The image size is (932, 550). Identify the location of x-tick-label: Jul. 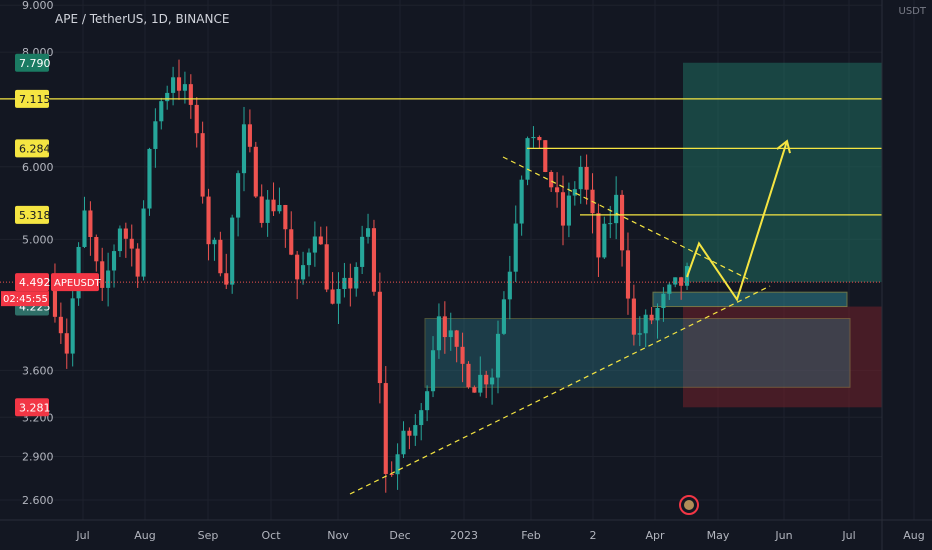
(848, 535).